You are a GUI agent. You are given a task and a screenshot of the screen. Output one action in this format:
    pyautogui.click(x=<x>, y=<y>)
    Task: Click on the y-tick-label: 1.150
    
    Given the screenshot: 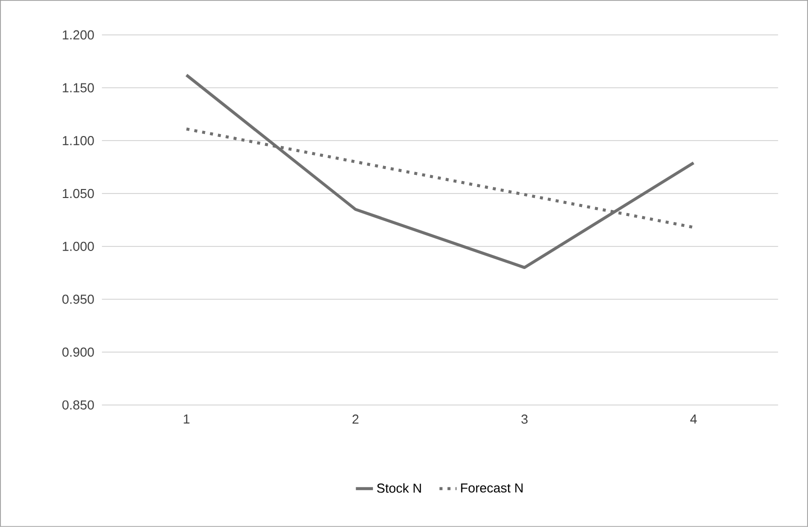 What is the action you would take?
    pyautogui.click(x=78, y=87)
    